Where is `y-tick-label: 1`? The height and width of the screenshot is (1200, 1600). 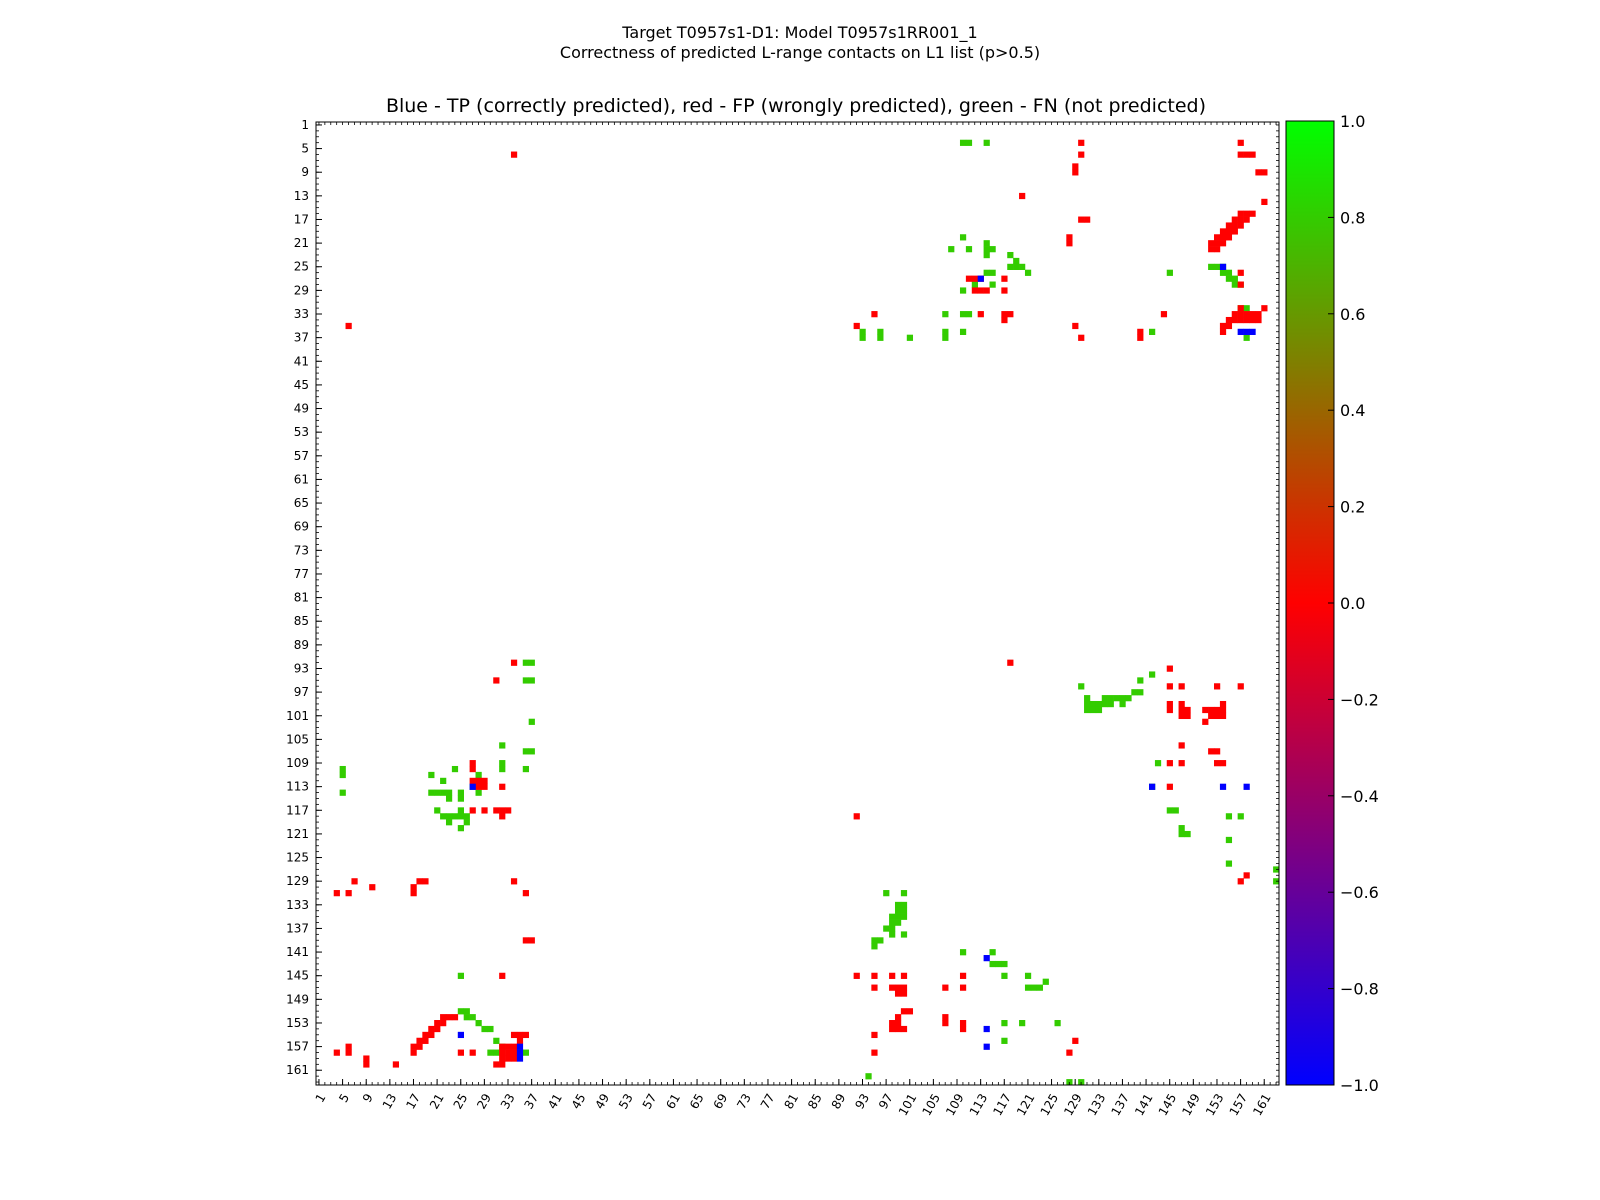 y-tick-label: 1 is located at coordinates (305, 125).